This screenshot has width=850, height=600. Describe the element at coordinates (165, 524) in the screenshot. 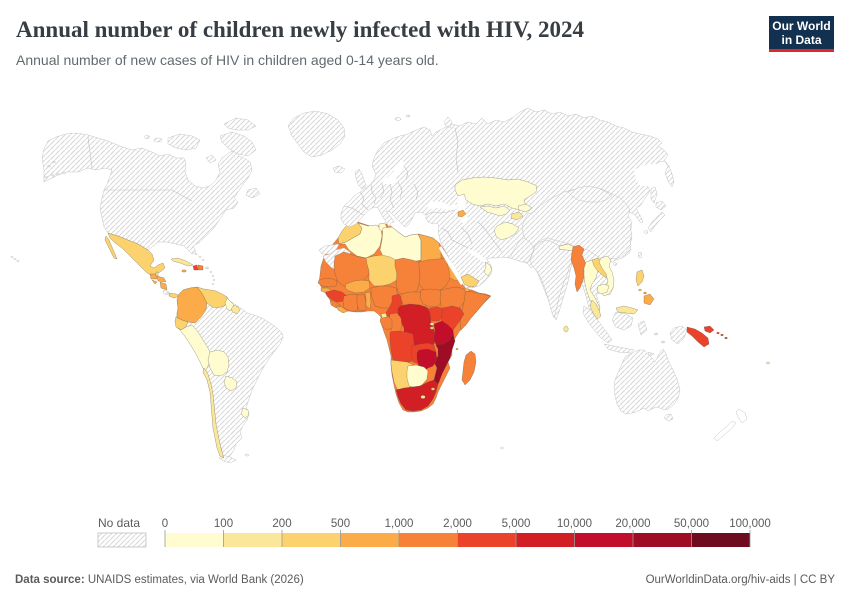

I see `svg-text: 0` at that location.